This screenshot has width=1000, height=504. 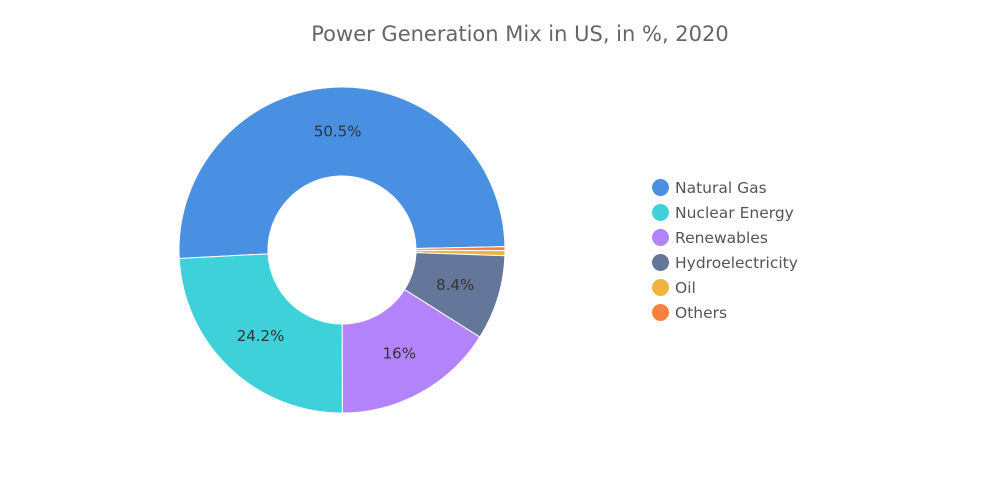 I want to click on legend-label: Others, so click(x=701, y=312).